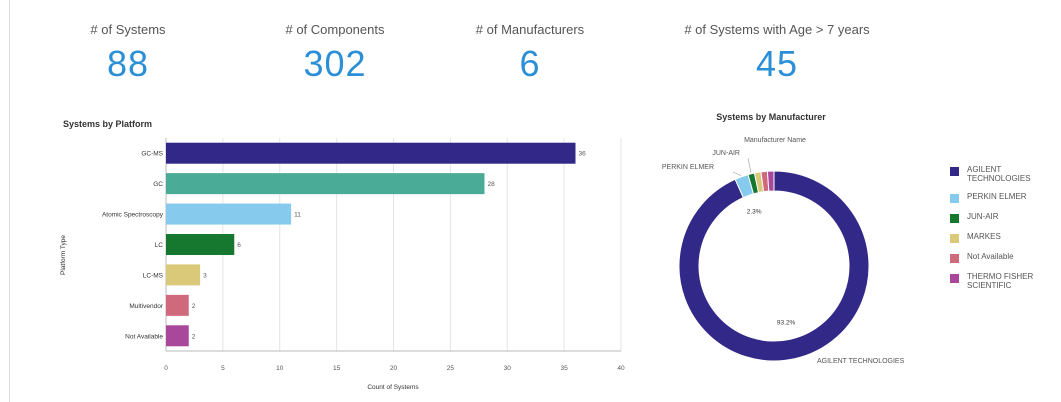 The width and height of the screenshot is (1061, 402). Describe the element at coordinates (394, 368) in the screenshot. I see `x-tick-label: 20` at that location.